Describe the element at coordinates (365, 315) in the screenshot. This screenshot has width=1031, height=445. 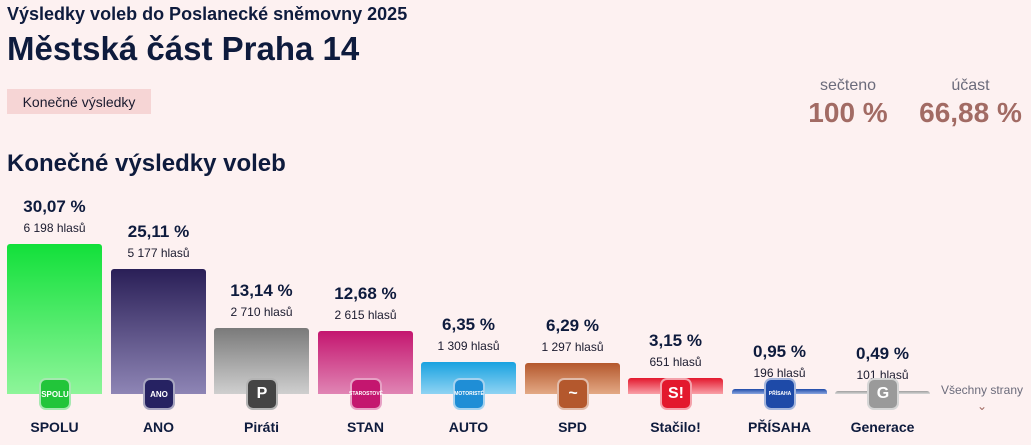
I see `votes-label: 2 615 hlasů` at that location.